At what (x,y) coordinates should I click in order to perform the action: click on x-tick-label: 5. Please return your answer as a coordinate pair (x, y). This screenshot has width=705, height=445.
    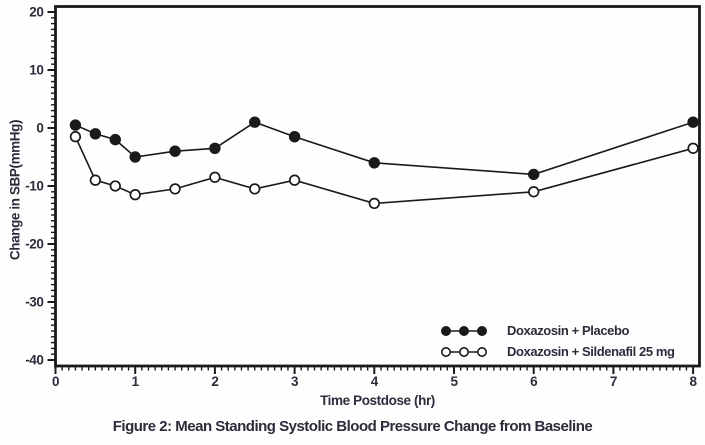
    Looking at the image, I should click on (454, 381).